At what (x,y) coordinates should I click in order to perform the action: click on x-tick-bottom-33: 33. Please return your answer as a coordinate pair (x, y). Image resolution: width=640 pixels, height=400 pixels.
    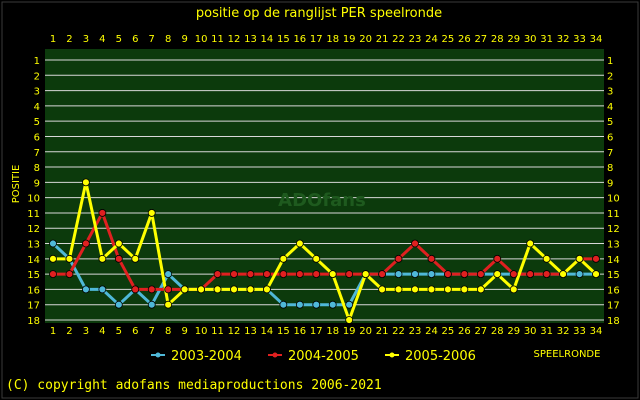
    Looking at the image, I should click on (579, 331).